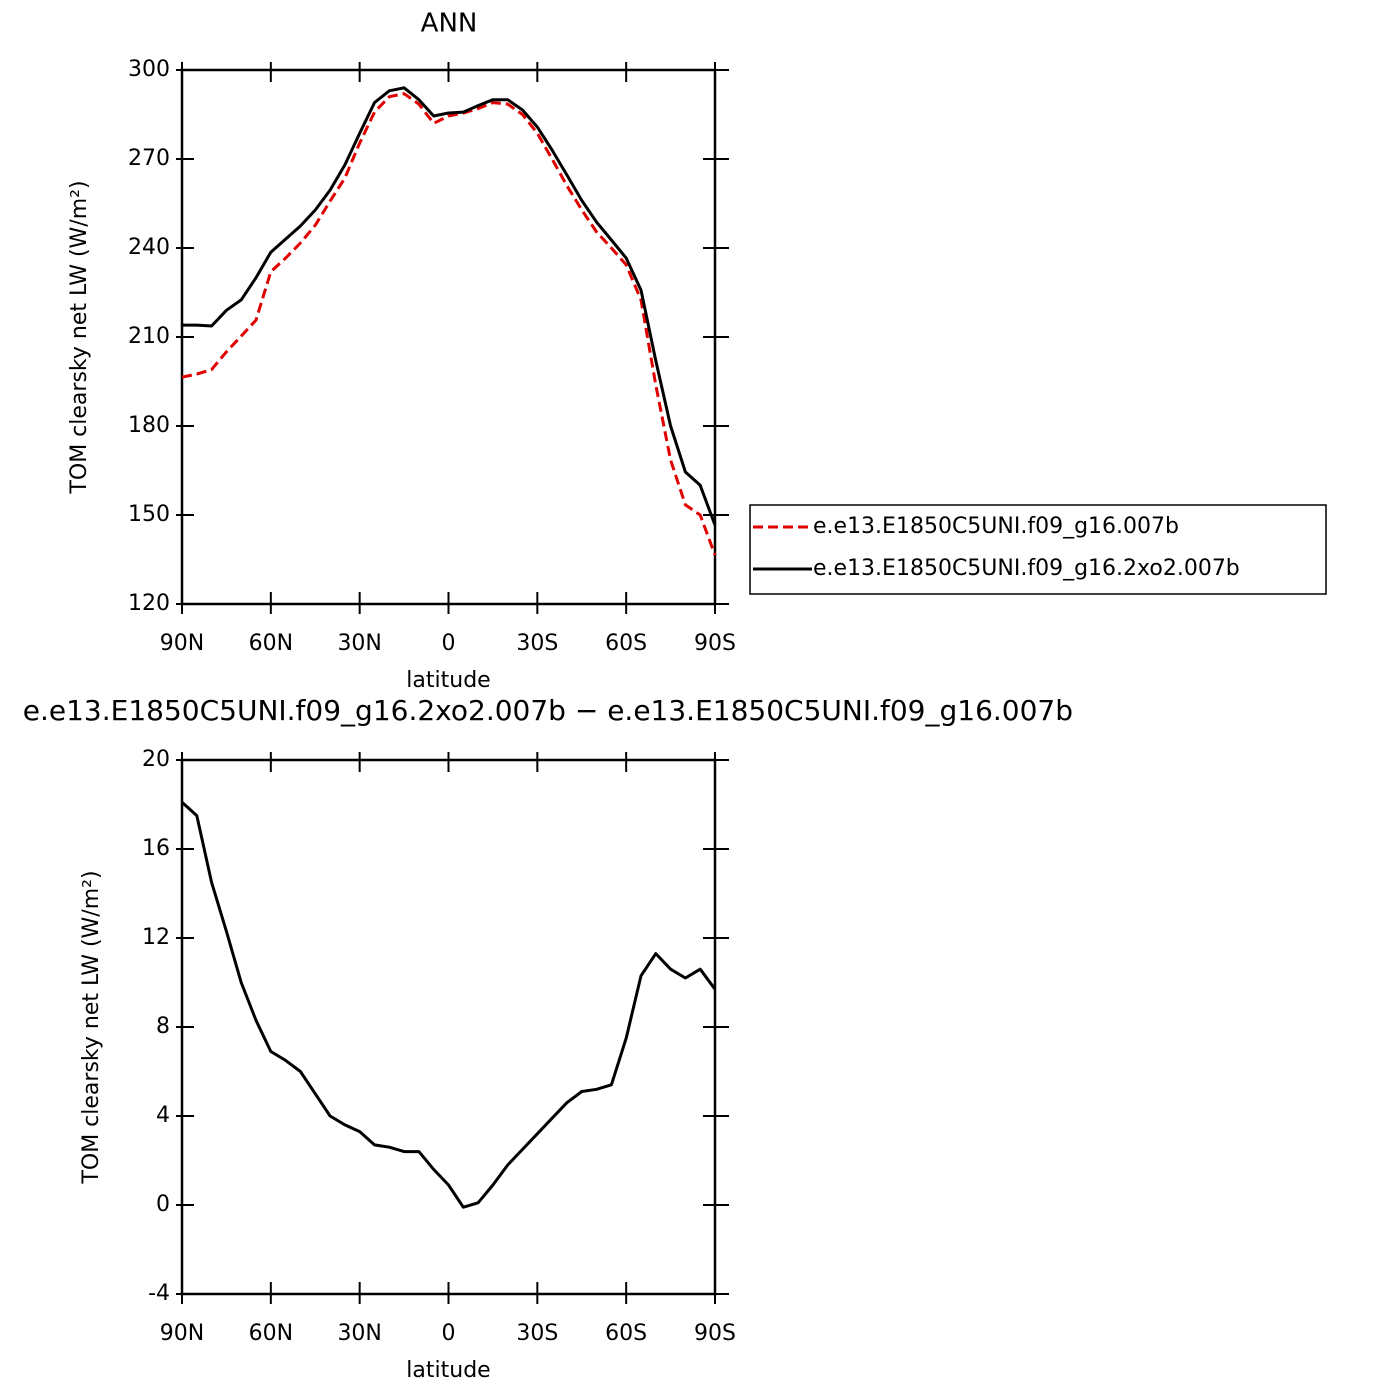 The width and height of the screenshot is (1391, 1391). Describe the element at coordinates (156, 759) in the screenshot. I see `y-tick-label: 20` at that location.